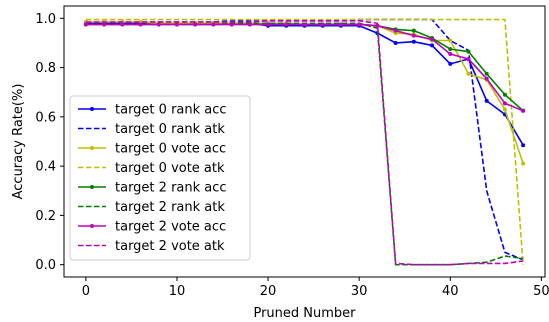  I want to click on y-tick-label: 0.2, so click(45, 216).